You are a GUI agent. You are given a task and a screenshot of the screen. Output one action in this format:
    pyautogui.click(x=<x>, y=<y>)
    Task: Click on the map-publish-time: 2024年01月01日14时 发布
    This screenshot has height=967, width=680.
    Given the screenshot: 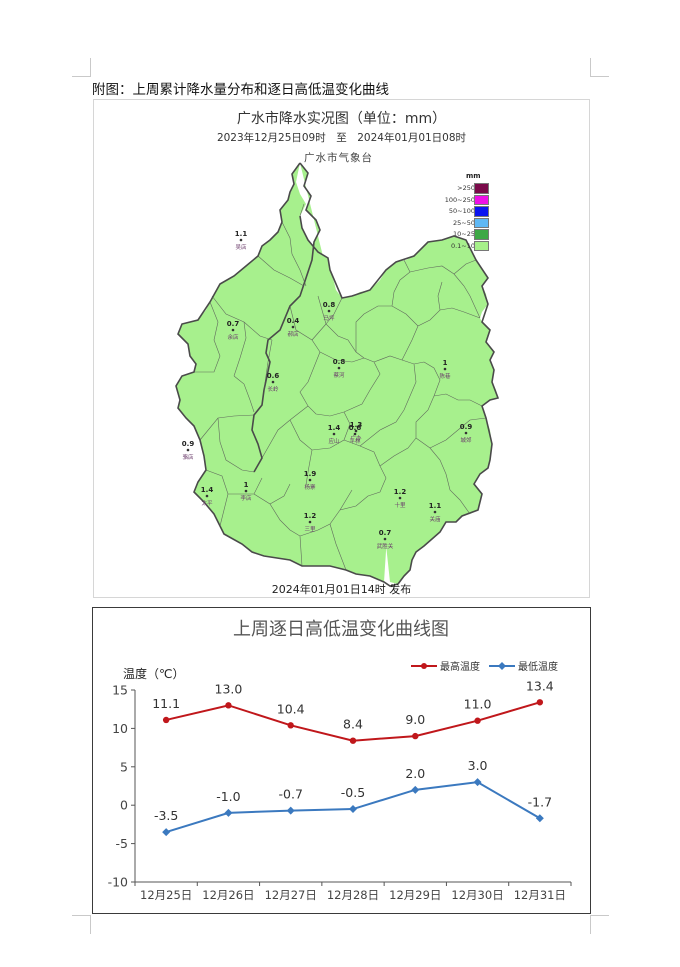 What is the action you would take?
    pyautogui.click(x=341, y=589)
    